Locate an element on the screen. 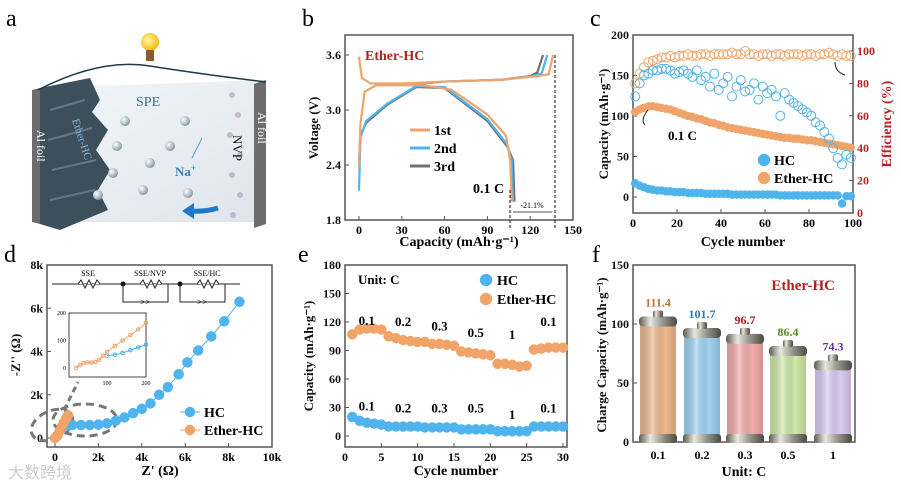  al-foil-left-label: Al foil is located at coordinates (41, 146).